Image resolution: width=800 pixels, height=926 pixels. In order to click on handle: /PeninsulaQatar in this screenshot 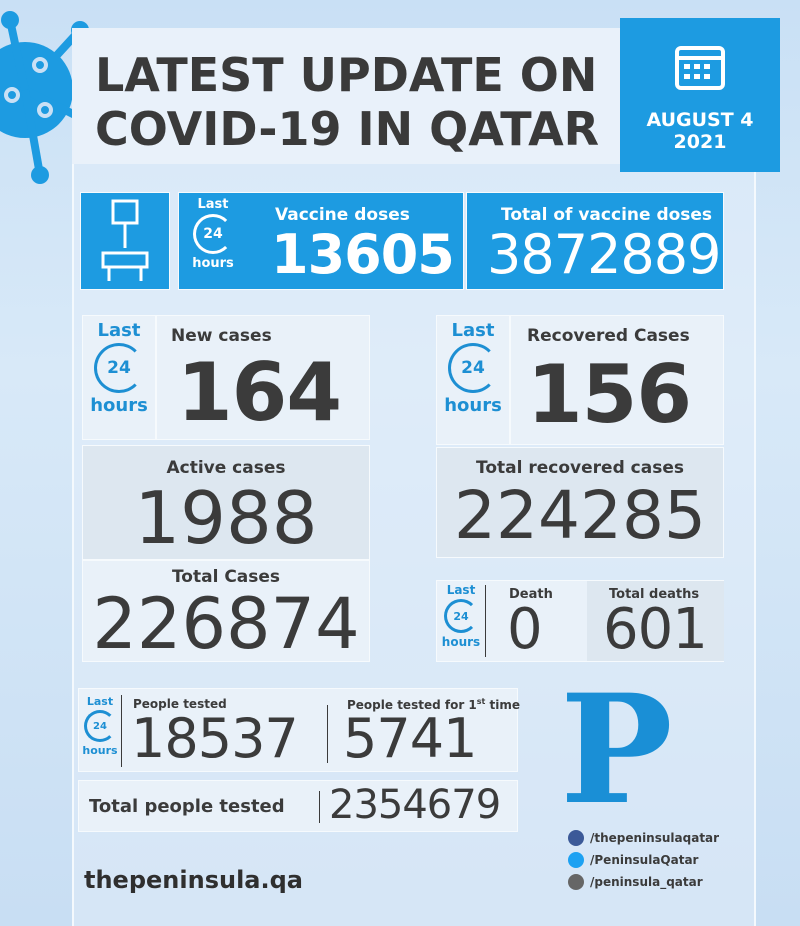, I will do `click(644, 860)`.